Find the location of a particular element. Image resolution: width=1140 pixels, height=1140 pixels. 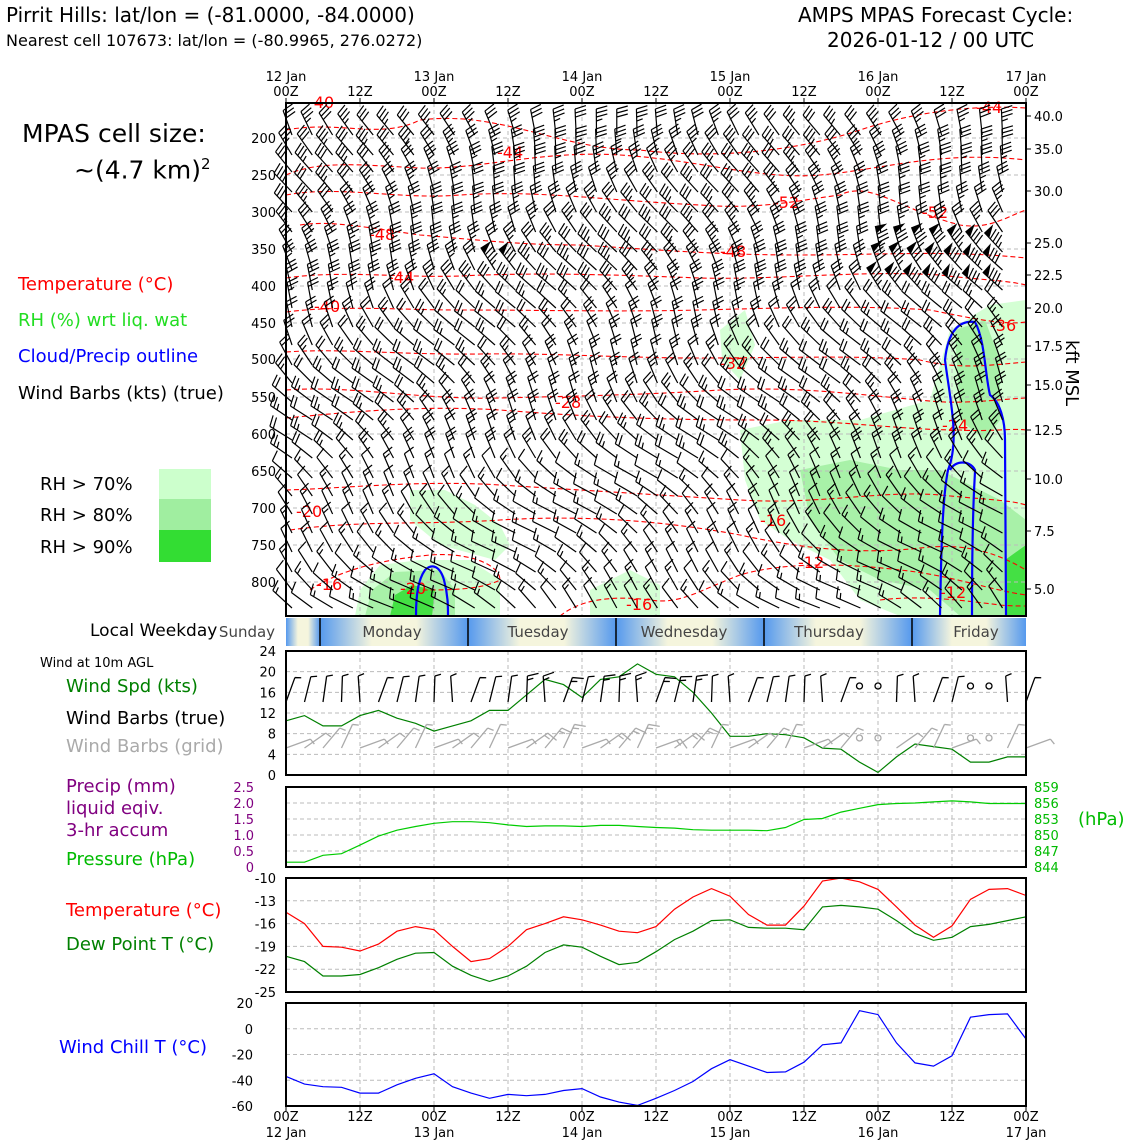

isotherm-label: -20 is located at coordinates (309, 511).